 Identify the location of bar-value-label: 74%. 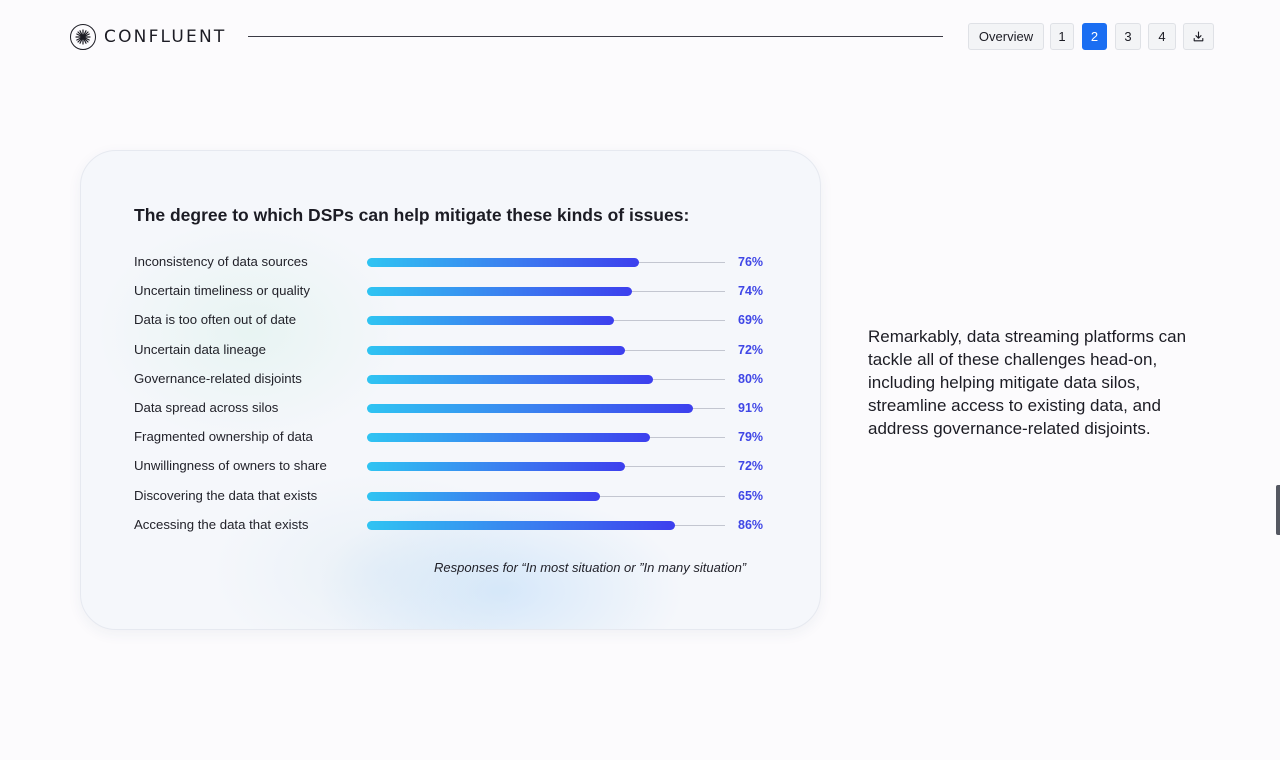
(751, 291).